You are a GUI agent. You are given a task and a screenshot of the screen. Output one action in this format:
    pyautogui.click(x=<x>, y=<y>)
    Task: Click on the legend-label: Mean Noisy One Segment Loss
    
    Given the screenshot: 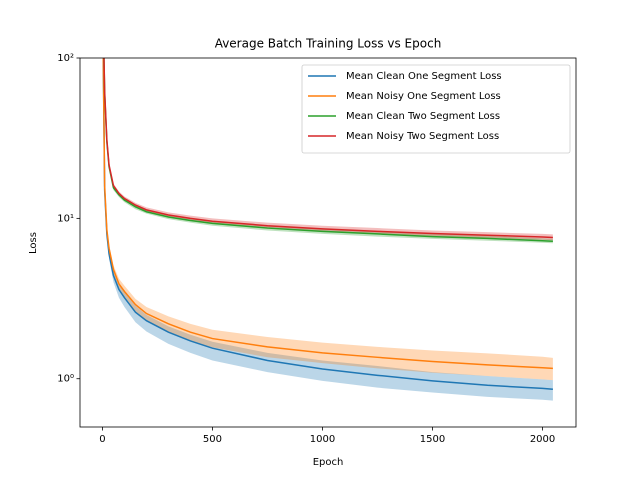 What is the action you would take?
    pyautogui.click(x=423, y=96)
    